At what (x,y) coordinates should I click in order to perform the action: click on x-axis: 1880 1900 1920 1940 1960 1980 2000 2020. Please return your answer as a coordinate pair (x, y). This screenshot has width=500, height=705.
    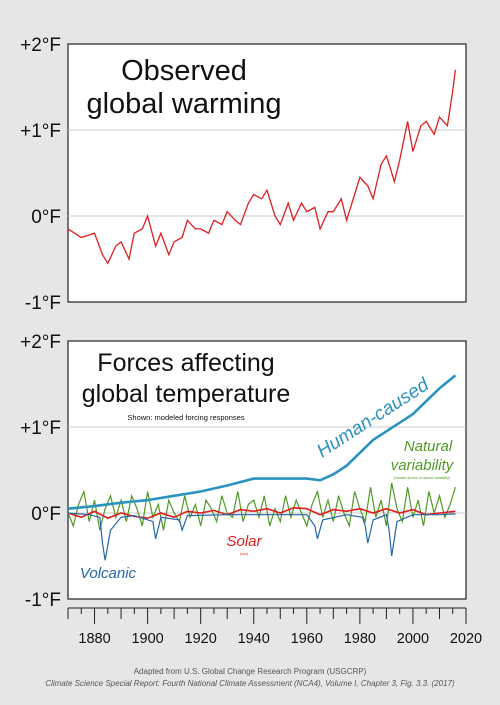
    Looking at the image, I should click on (274, 627).